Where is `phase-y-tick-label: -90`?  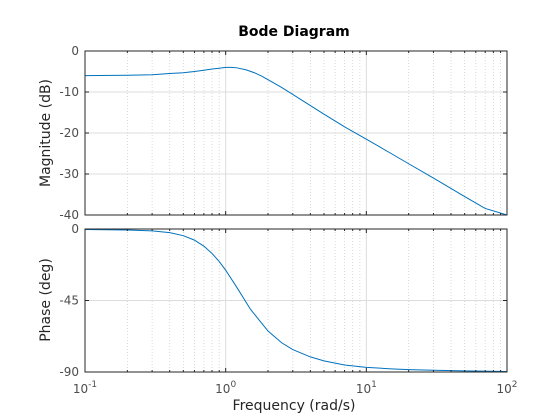
phase-y-tick-label: -90 is located at coordinates (69, 372).